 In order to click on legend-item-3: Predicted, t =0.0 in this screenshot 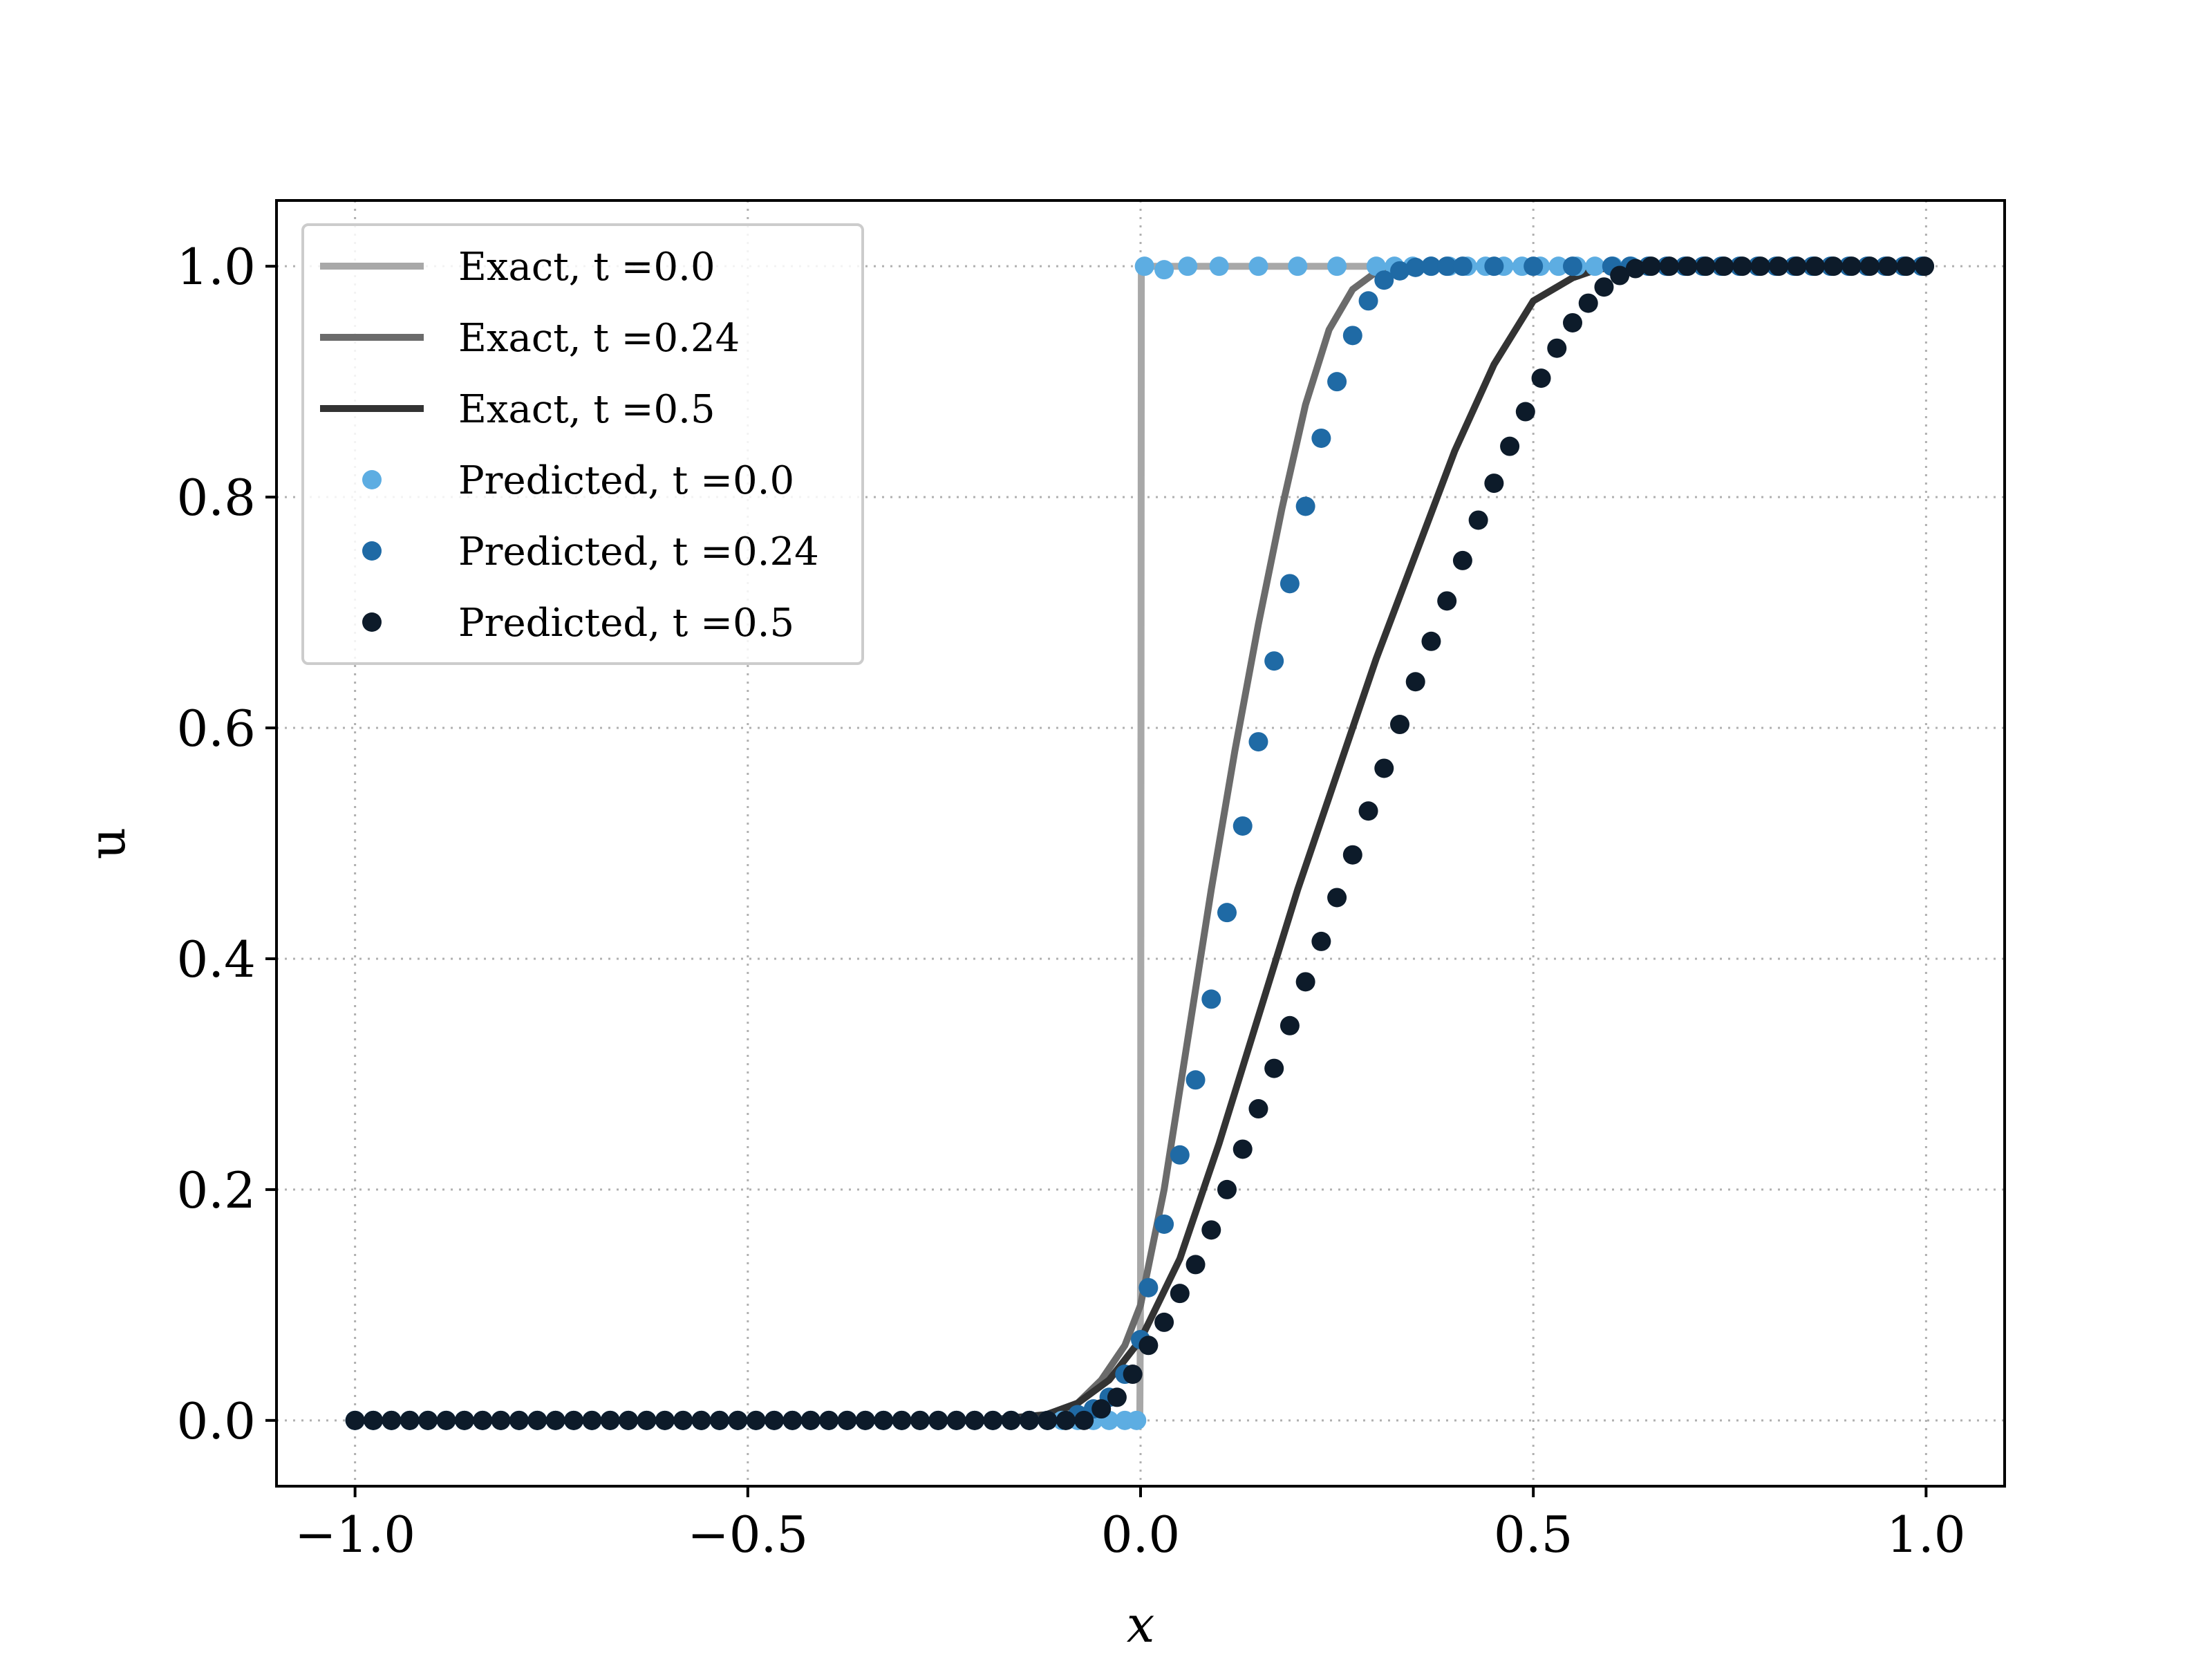, I will do `click(578, 481)`.